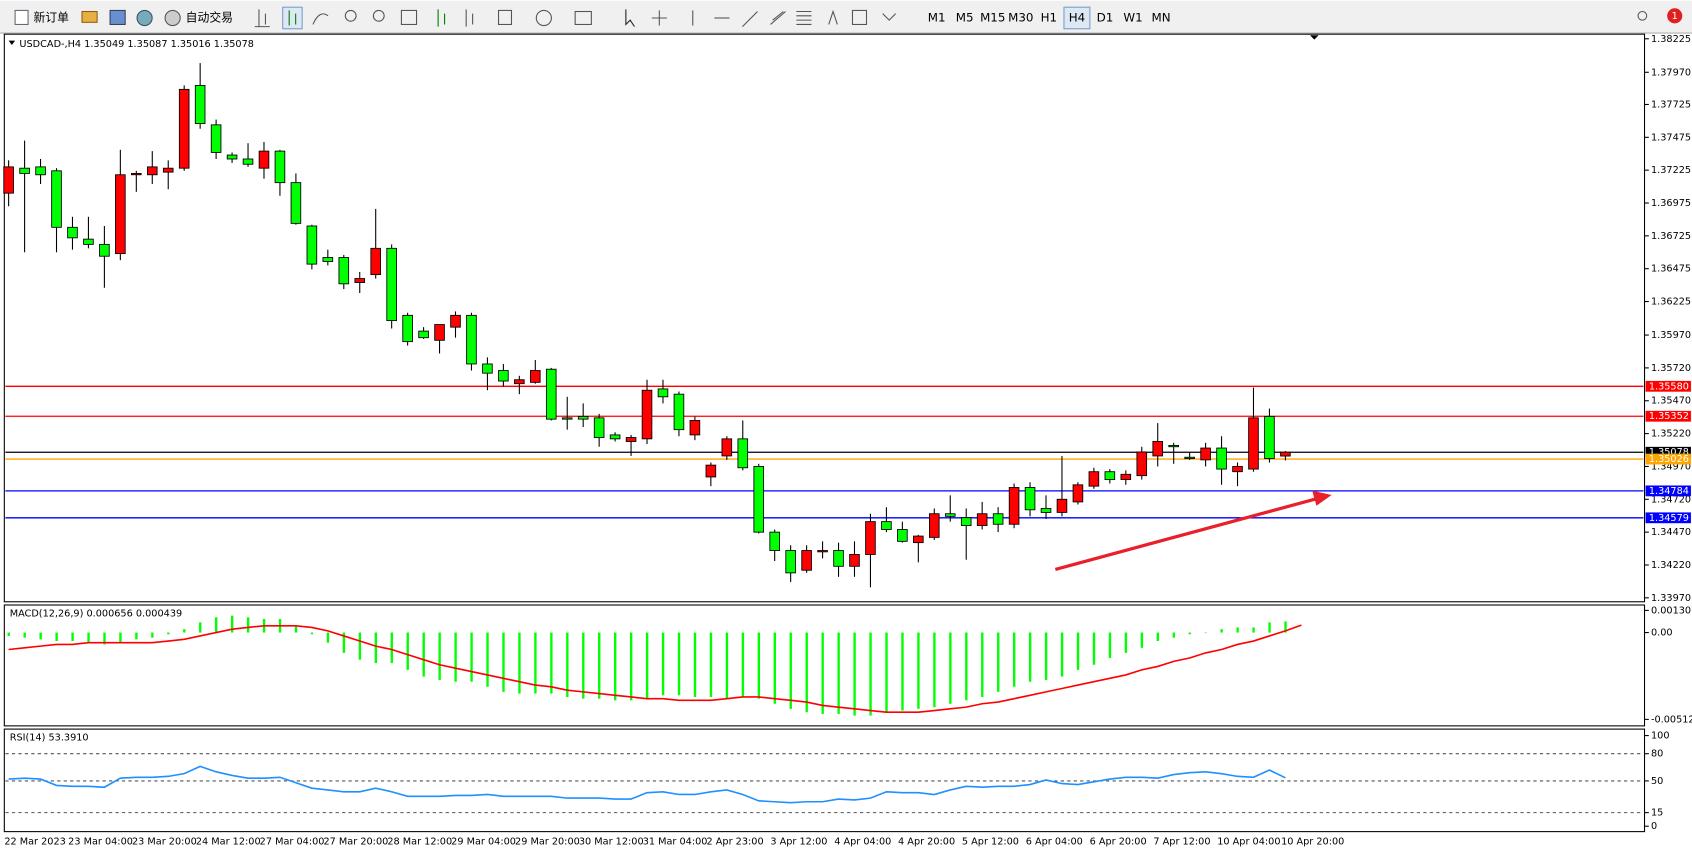 Image resolution: width=1692 pixels, height=855 pixels. I want to click on notification-badge, so click(1675, 16).